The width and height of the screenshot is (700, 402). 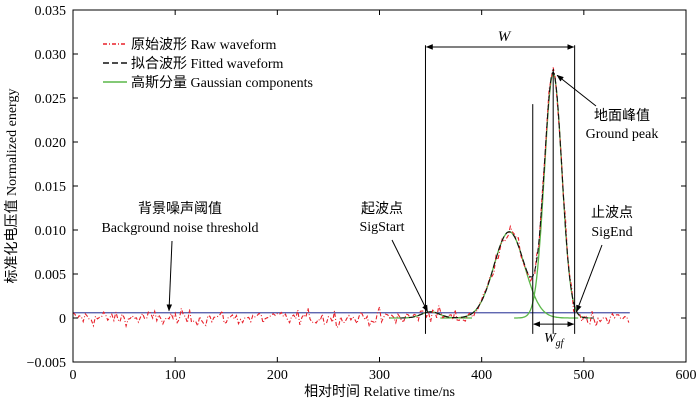 What do you see at coordinates (622, 116) in the screenshot?
I see `ground-peak-label-cn: 地面峰值` at bounding box center [622, 116].